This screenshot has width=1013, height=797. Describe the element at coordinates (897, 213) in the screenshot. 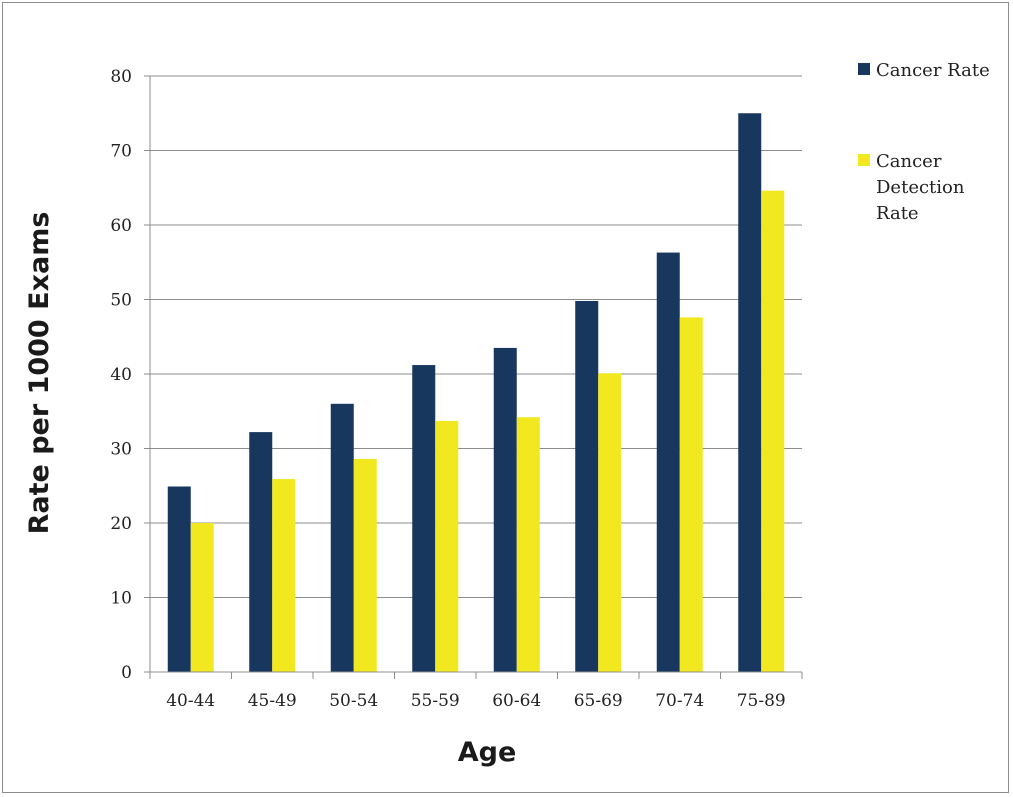

I see `legend-label-line: Rate` at that location.